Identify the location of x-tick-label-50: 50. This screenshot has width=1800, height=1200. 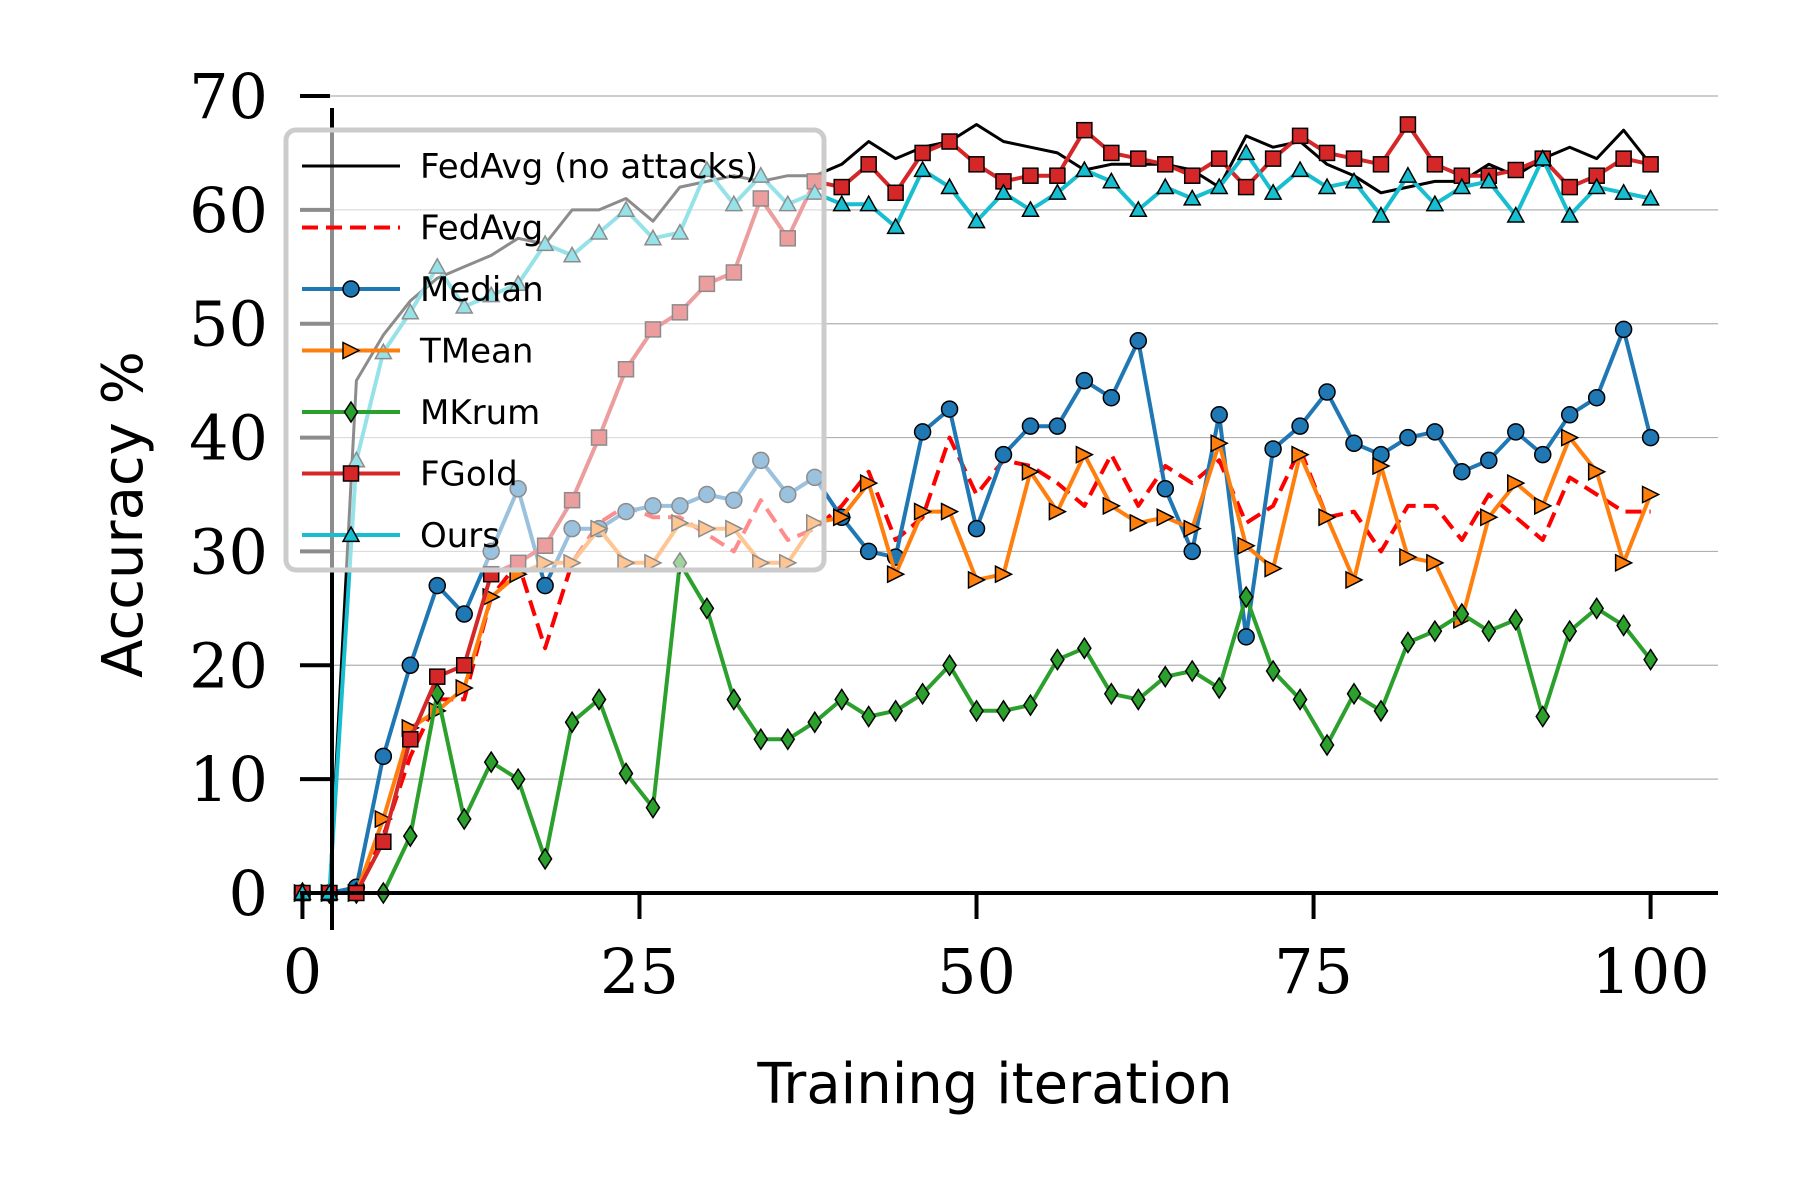
(976, 971).